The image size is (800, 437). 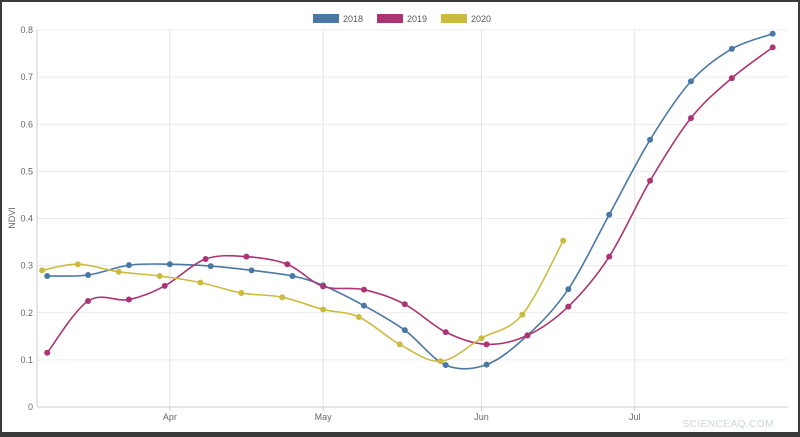 I want to click on y-tick-label: 0.7, so click(x=26, y=77).